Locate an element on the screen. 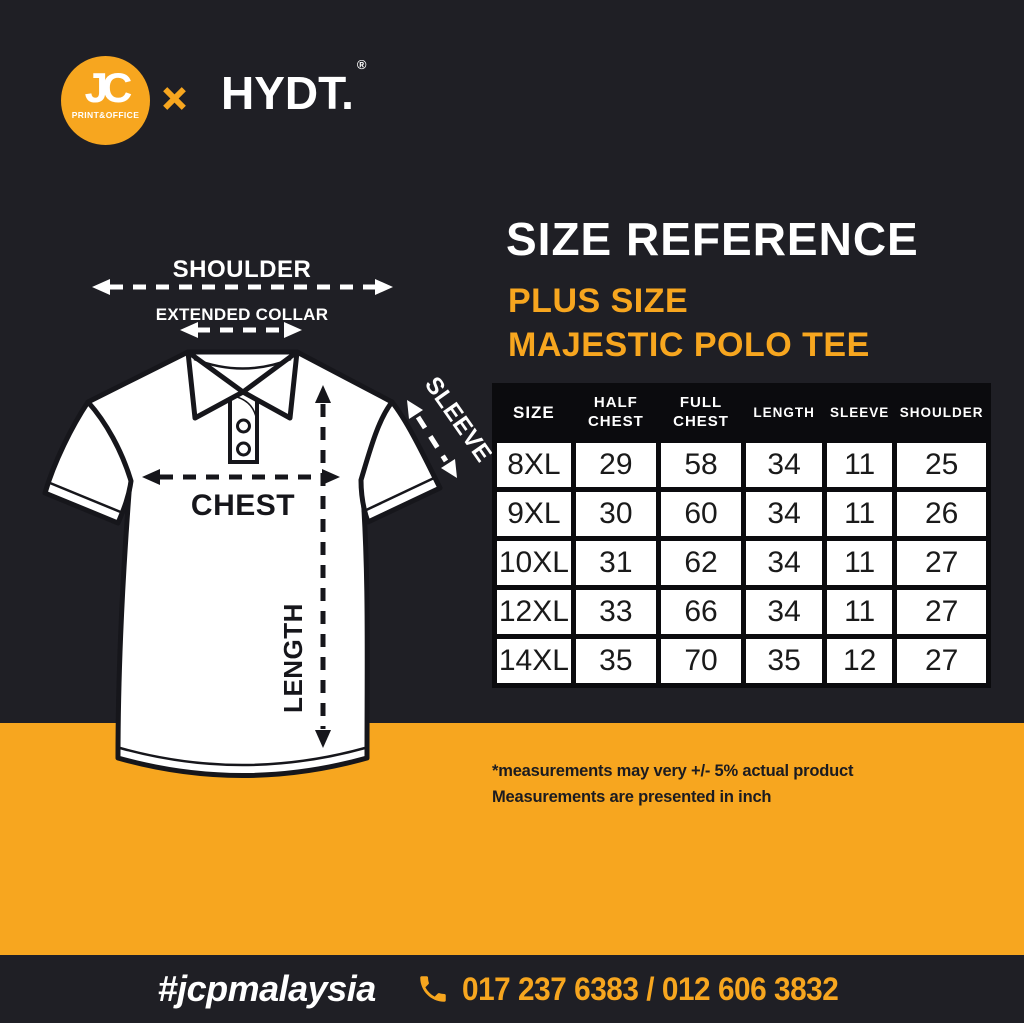 The image size is (1024, 1023). table-cell: 70 is located at coordinates (701, 661).